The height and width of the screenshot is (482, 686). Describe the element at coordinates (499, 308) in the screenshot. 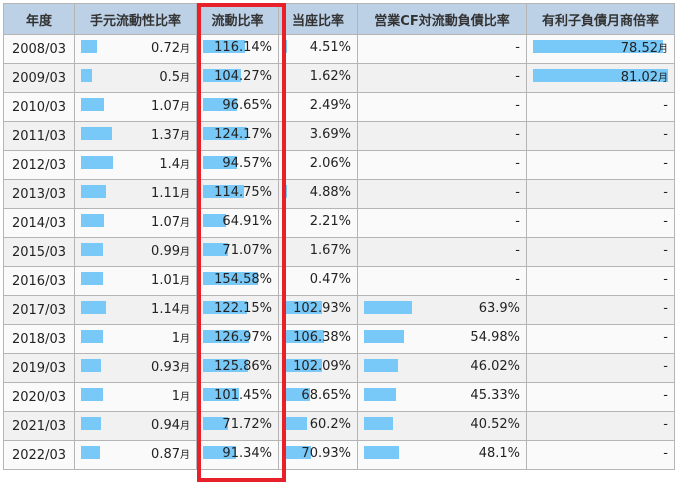

I see `cf-value: 63.9%` at that location.